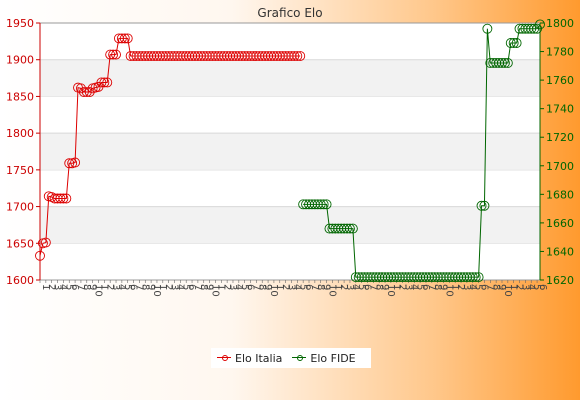  I want to click on legend-item-elo-fide: Elo FIDE, so click(324, 358).